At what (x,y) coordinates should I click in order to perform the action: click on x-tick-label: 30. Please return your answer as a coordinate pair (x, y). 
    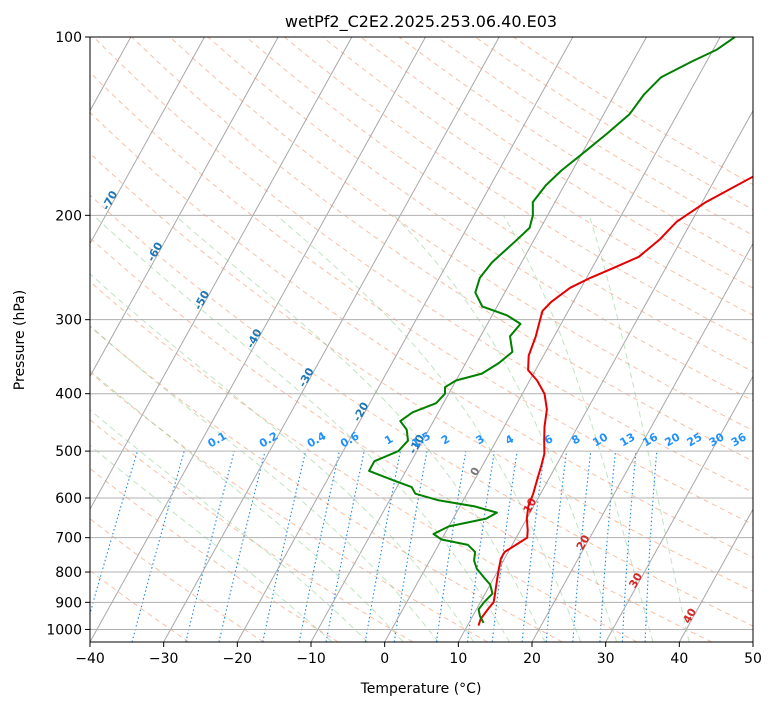
    Looking at the image, I should click on (606, 659).